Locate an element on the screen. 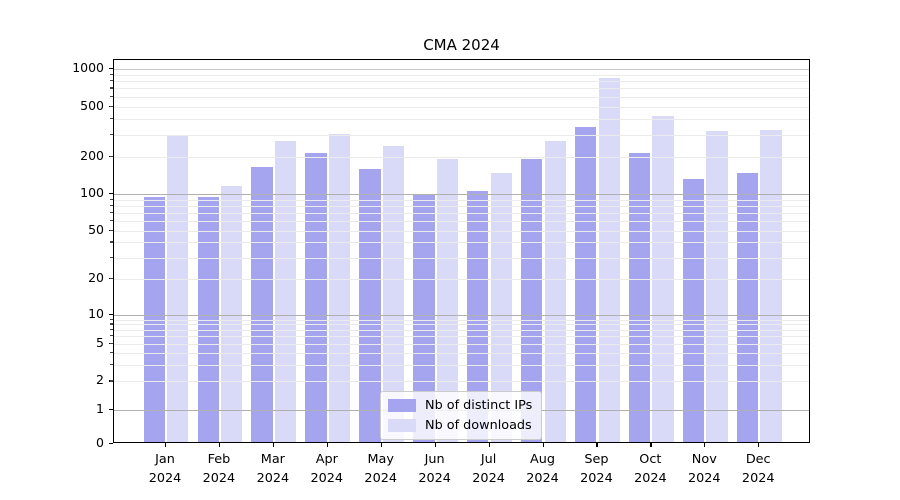 The image size is (900, 500). bar-downloads-feb is located at coordinates (232, 313).